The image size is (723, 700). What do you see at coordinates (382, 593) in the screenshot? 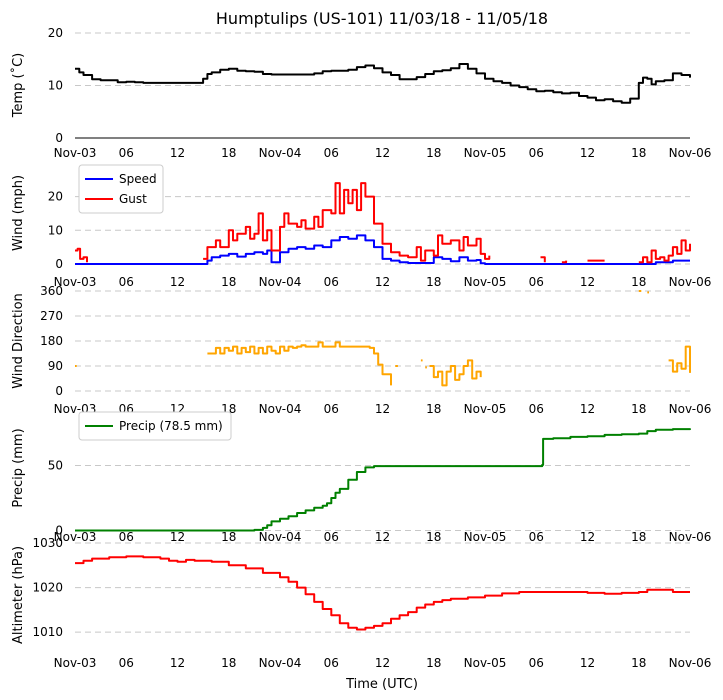
I see `altimeter-series-line` at bounding box center [382, 593].